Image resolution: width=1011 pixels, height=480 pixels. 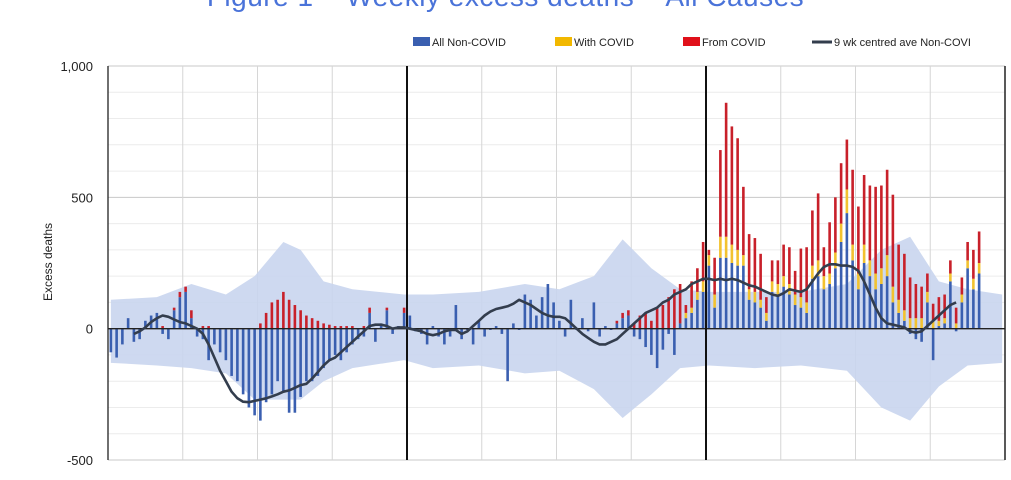 I want to click on y-tick-label: 500, so click(x=82, y=197).